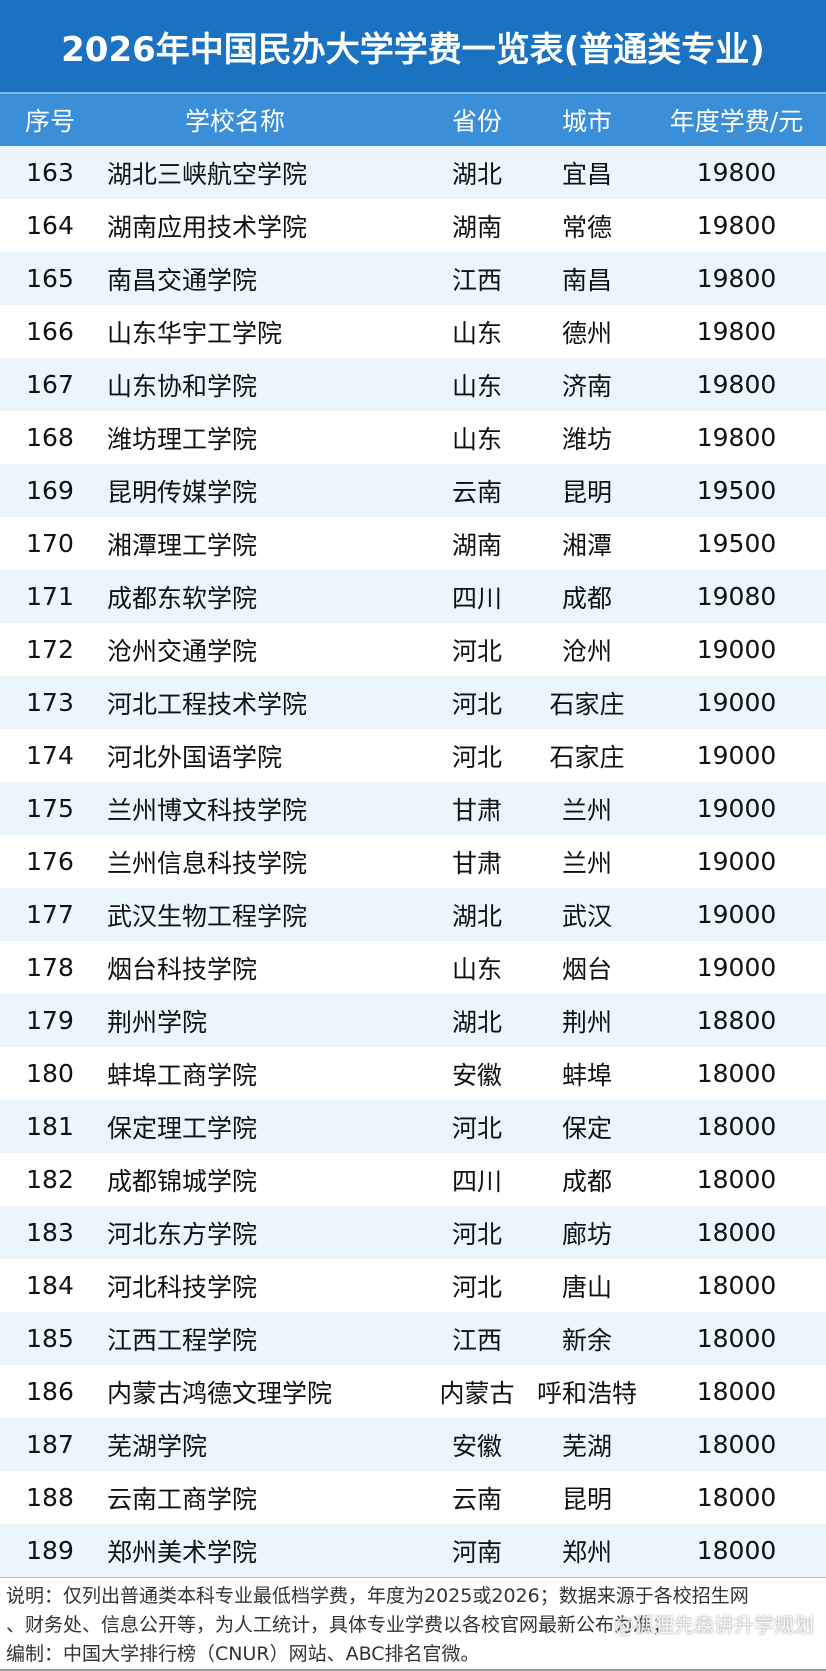  What do you see at coordinates (586, 1552) in the screenshot?
I see `cell-city: 郑州` at bounding box center [586, 1552].